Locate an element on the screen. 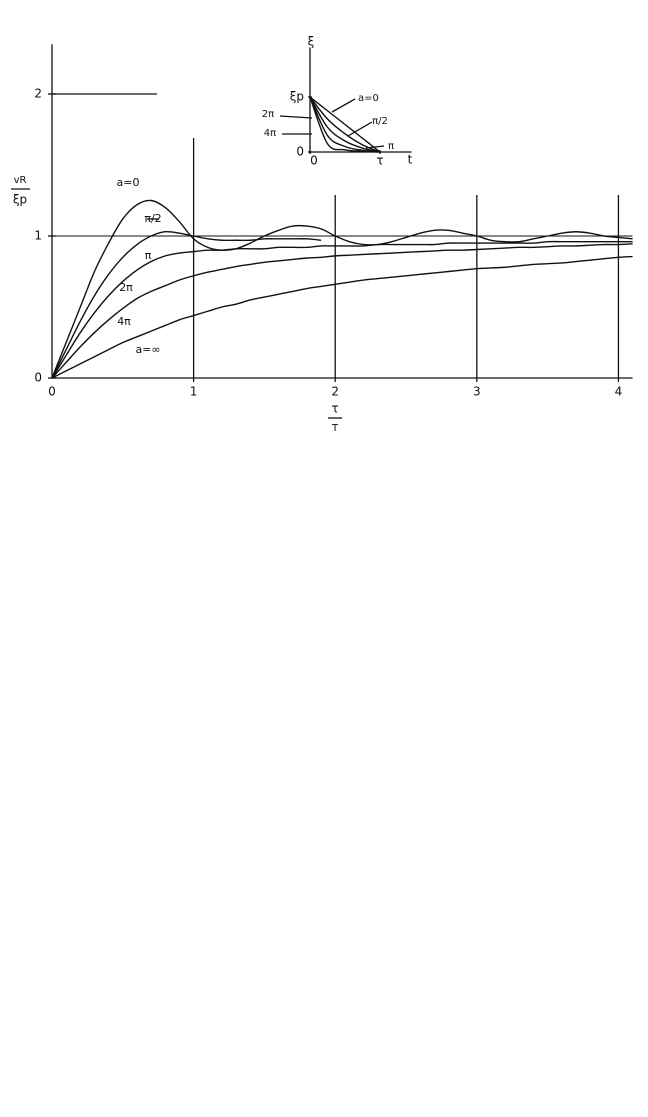 This screenshot has height=1117, width=648. inset-x-tick-label: 0 is located at coordinates (314, 161).